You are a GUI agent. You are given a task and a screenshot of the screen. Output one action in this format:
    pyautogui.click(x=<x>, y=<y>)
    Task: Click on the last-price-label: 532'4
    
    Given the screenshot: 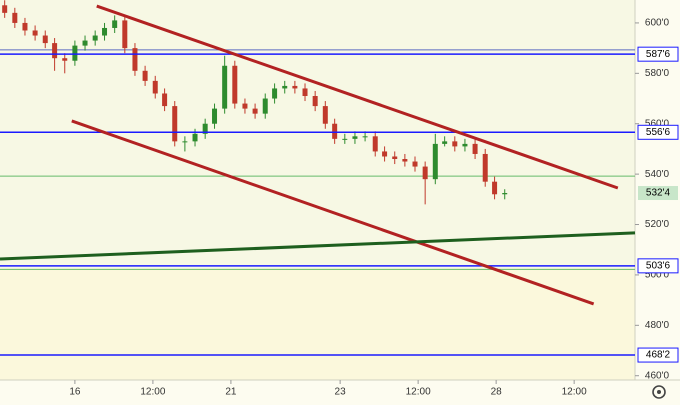 What is the action you would take?
    pyautogui.click(x=658, y=193)
    